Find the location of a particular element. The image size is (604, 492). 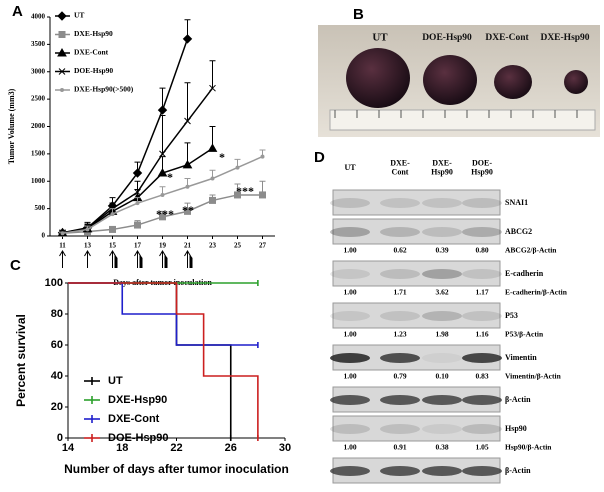

x-tick-label: 18 is located at coordinates (122, 448).